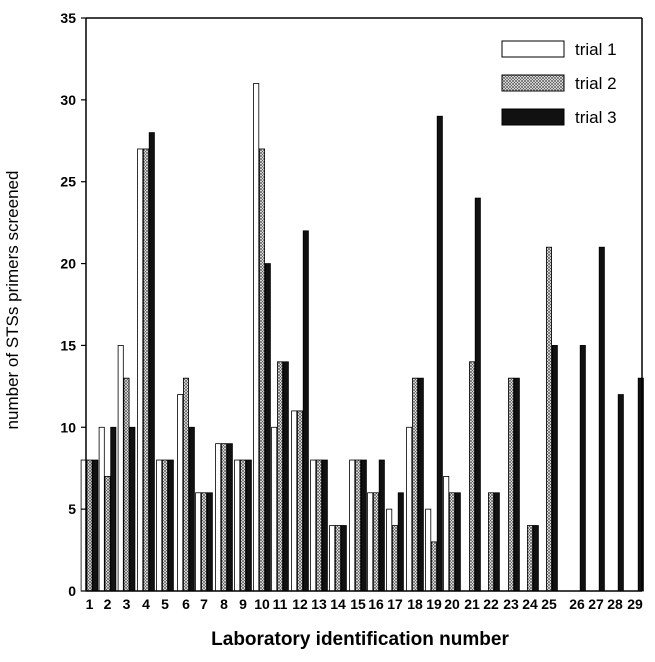 Image resolution: width=655 pixels, height=662 pixels. I want to click on x-tick-label: 22, so click(491, 604).